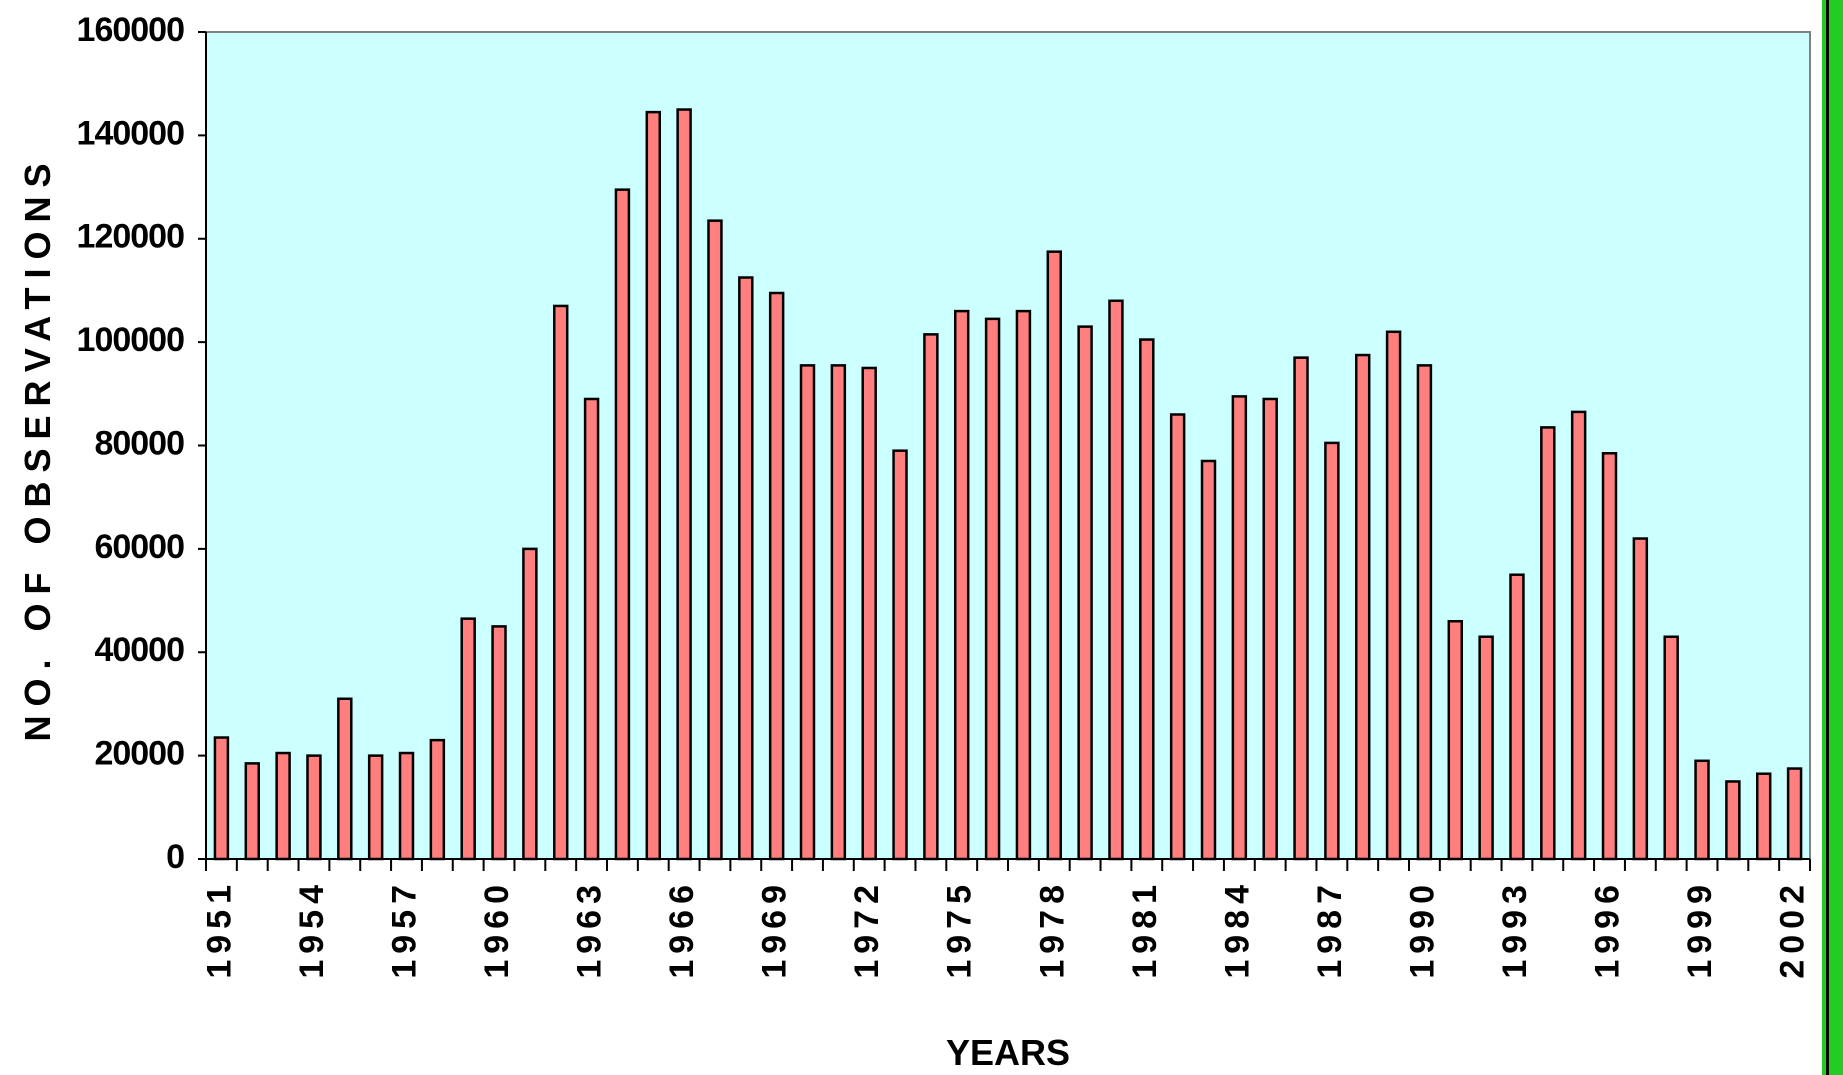  Describe the element at coordinates (960, 929) in the screenshot. I see `x-tick-label: 1975` at that location.